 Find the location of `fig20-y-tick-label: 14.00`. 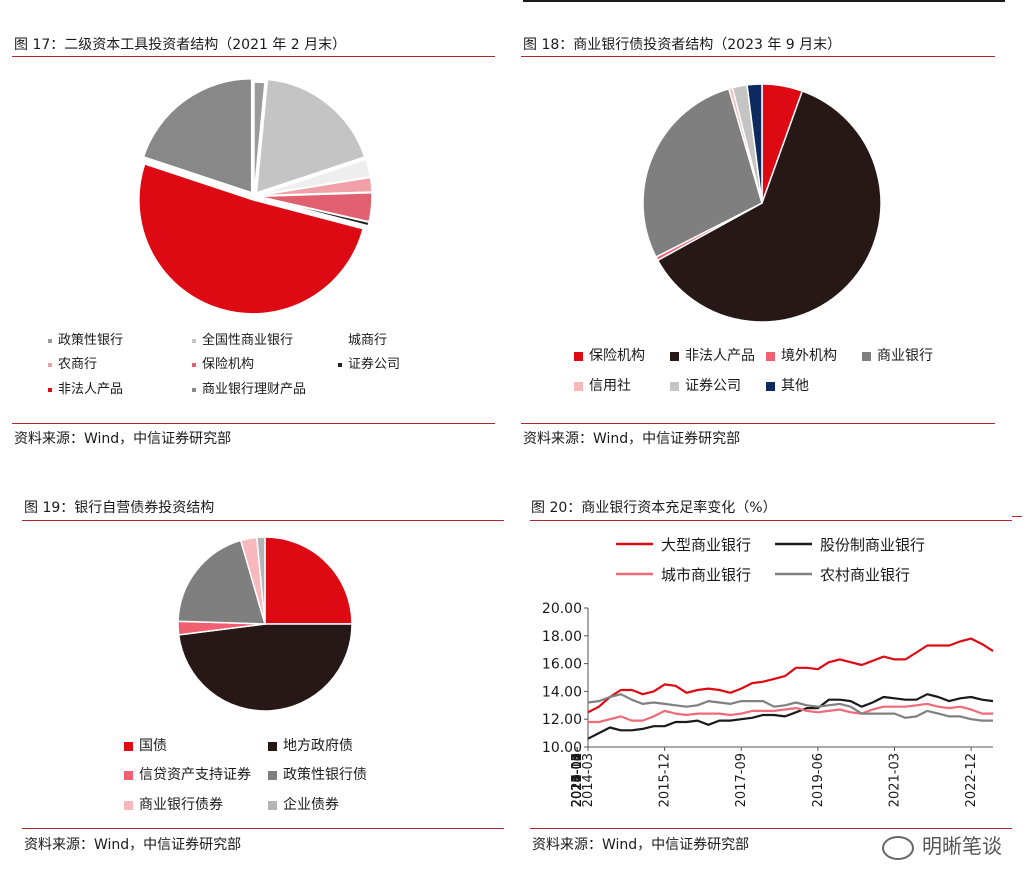

fig20-y-tick-label: 14.00 is located at coordinates (562, 692).